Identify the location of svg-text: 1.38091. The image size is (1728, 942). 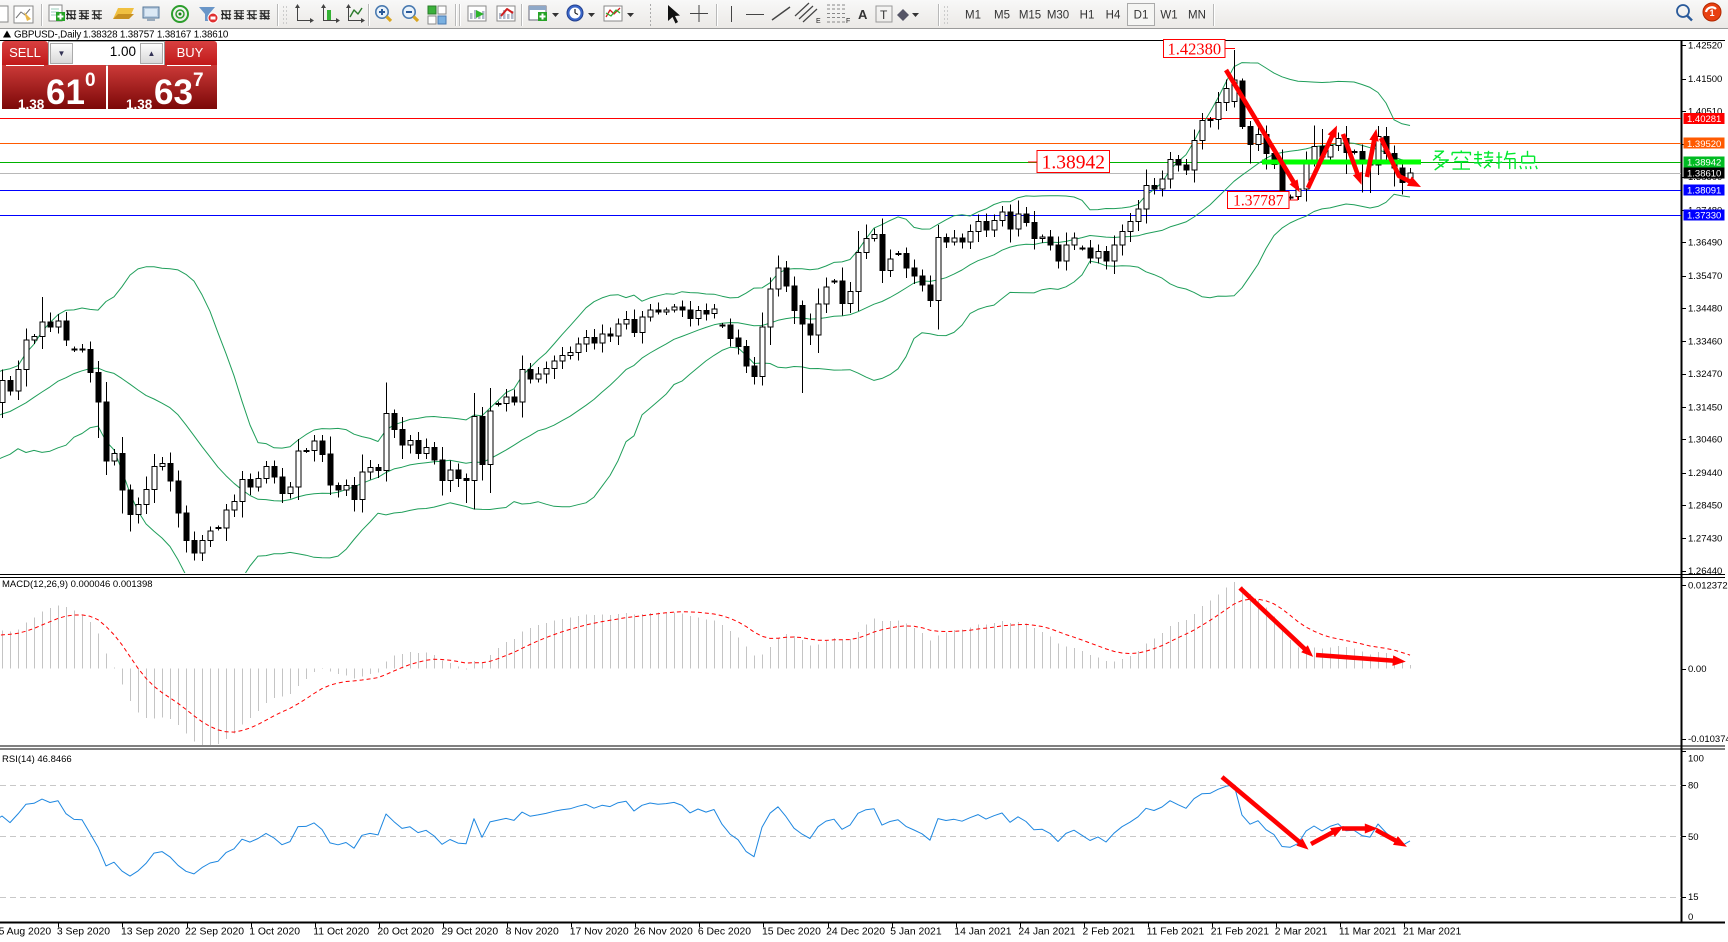
(1704, 190).